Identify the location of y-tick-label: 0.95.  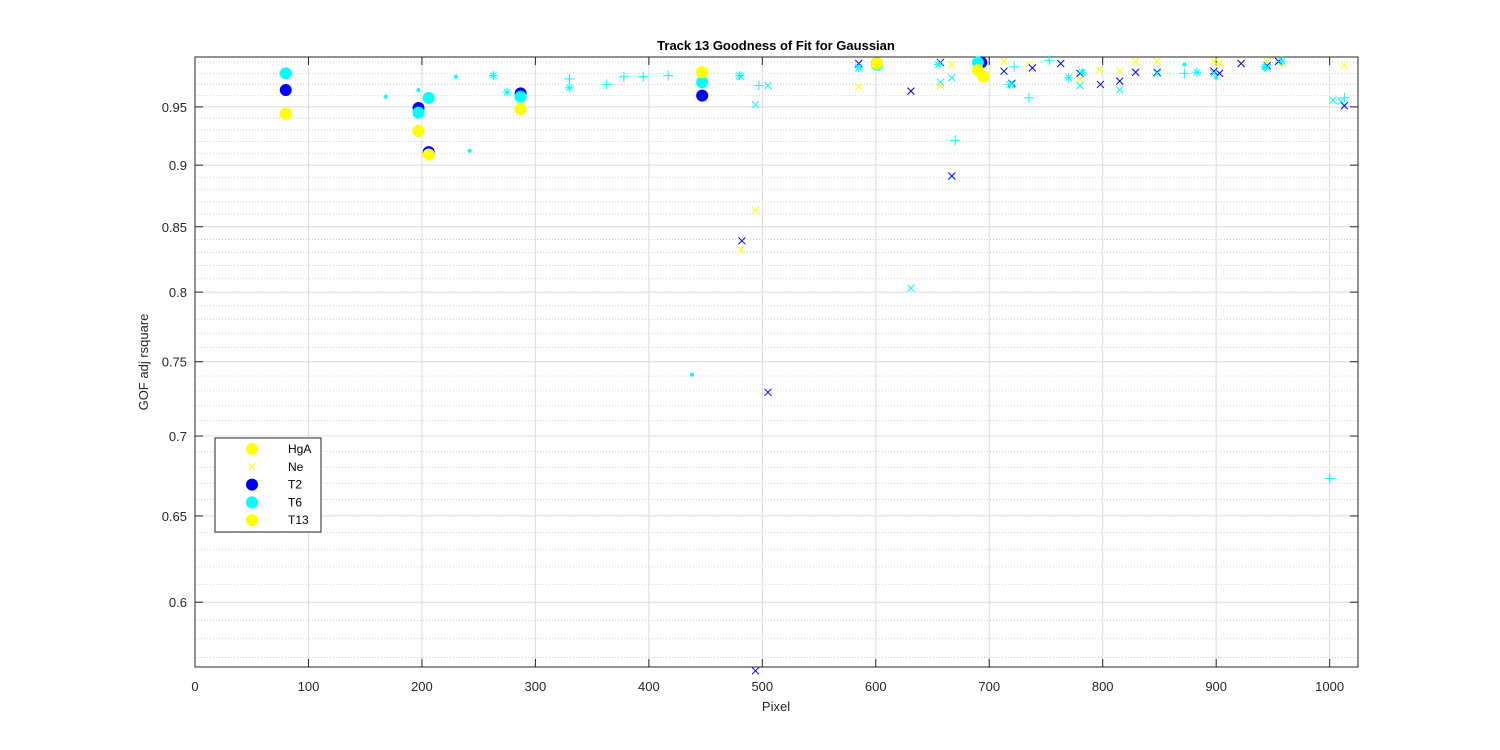
(174, 107).